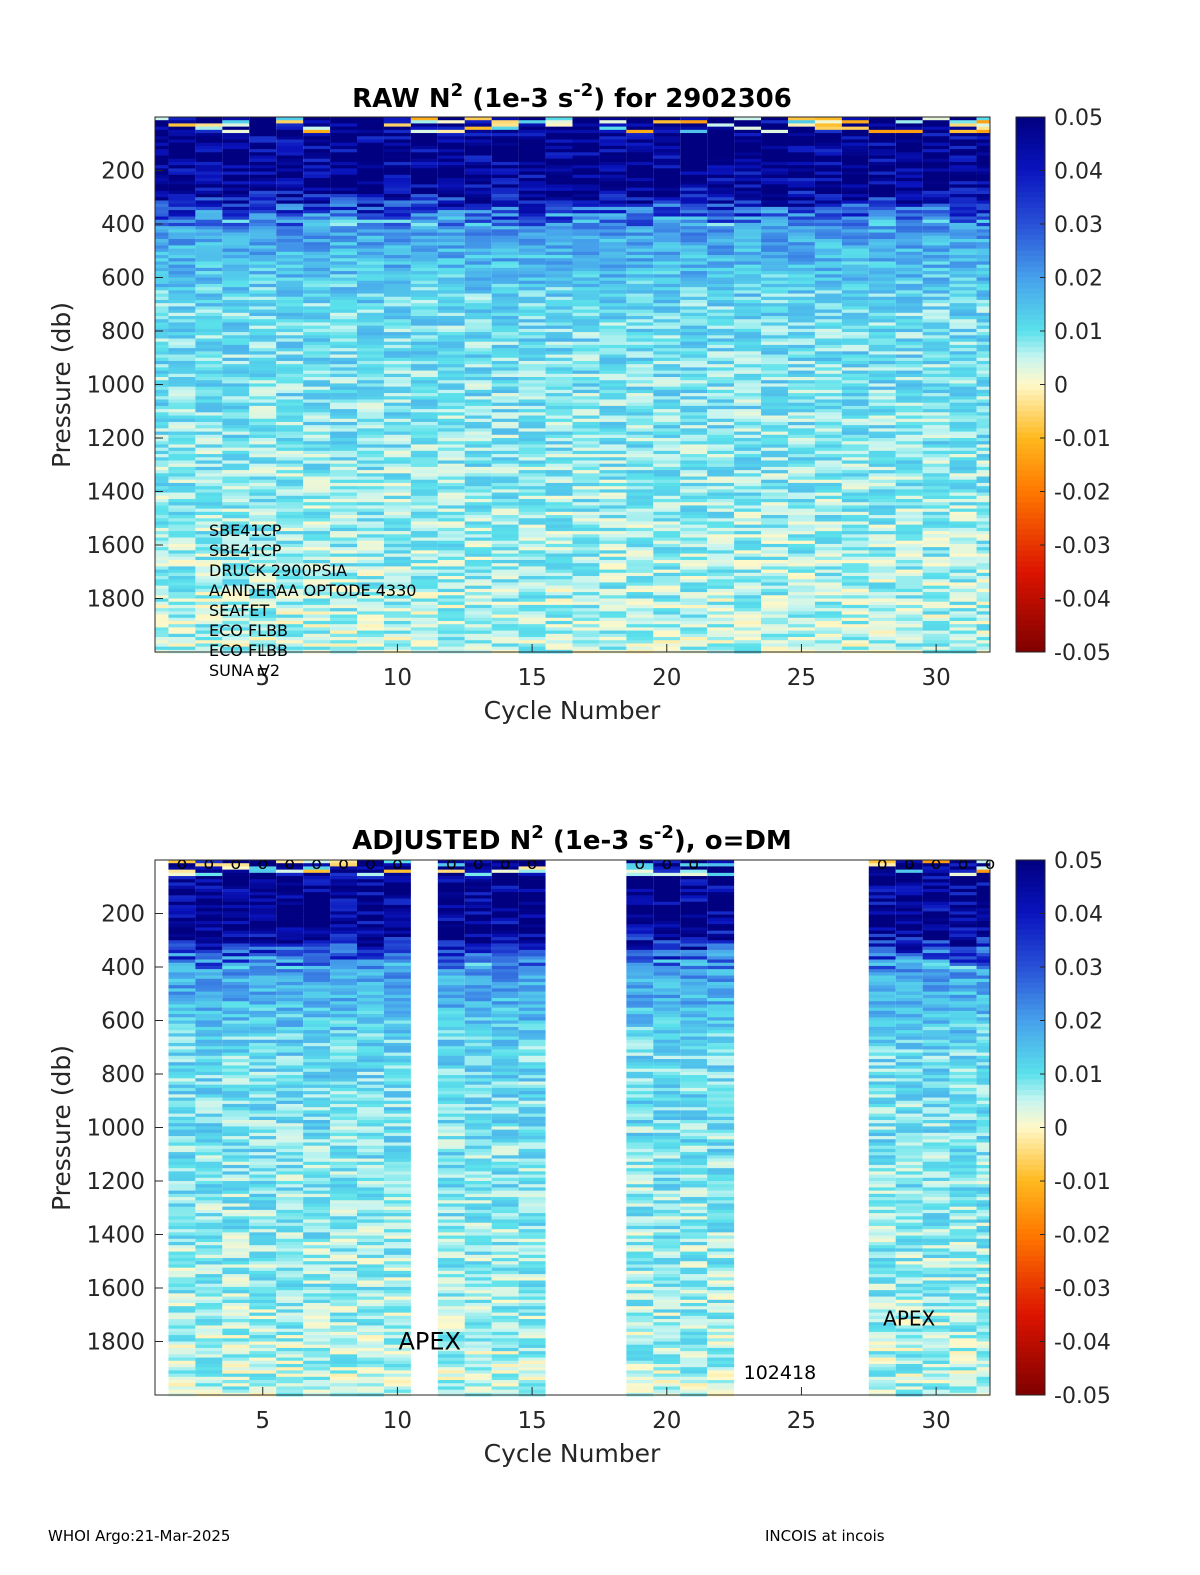  I want to click on y-tick-label: 1600, so click(115, 546).